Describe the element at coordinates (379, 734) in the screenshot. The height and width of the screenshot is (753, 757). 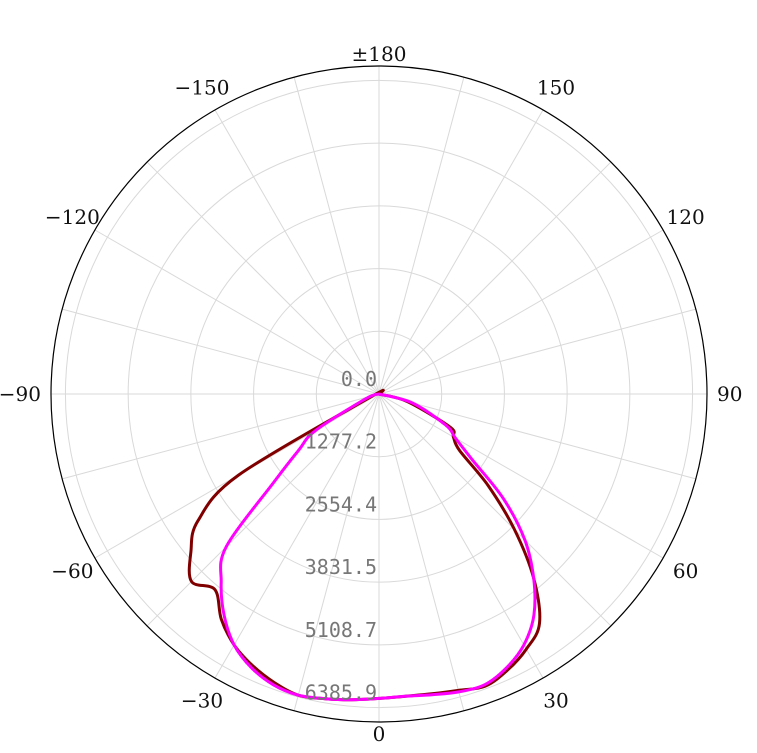
I see `angle-tick-label: 0` at that location.